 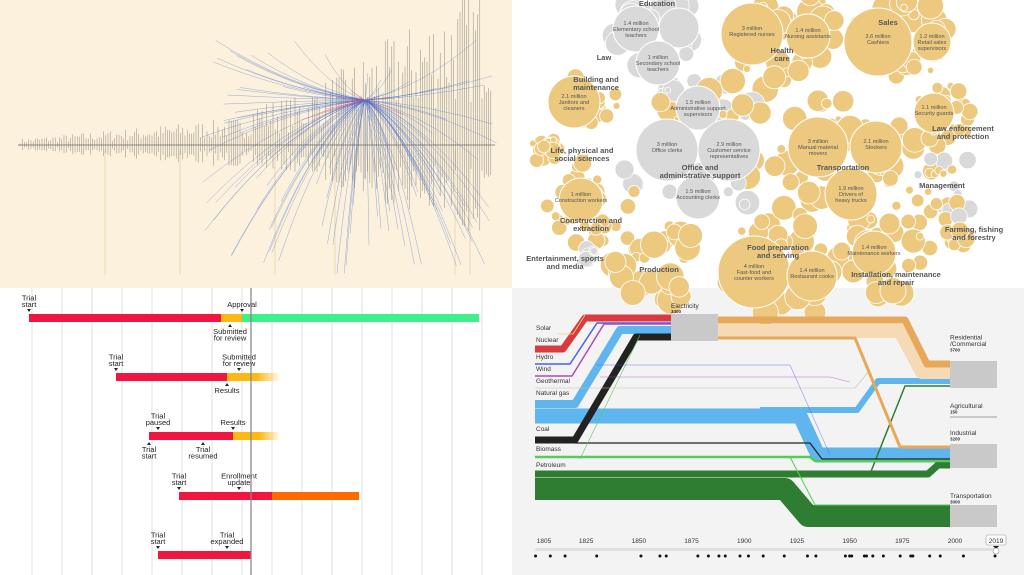 I want to click on time-slider-track, so click(x=766, y=549).